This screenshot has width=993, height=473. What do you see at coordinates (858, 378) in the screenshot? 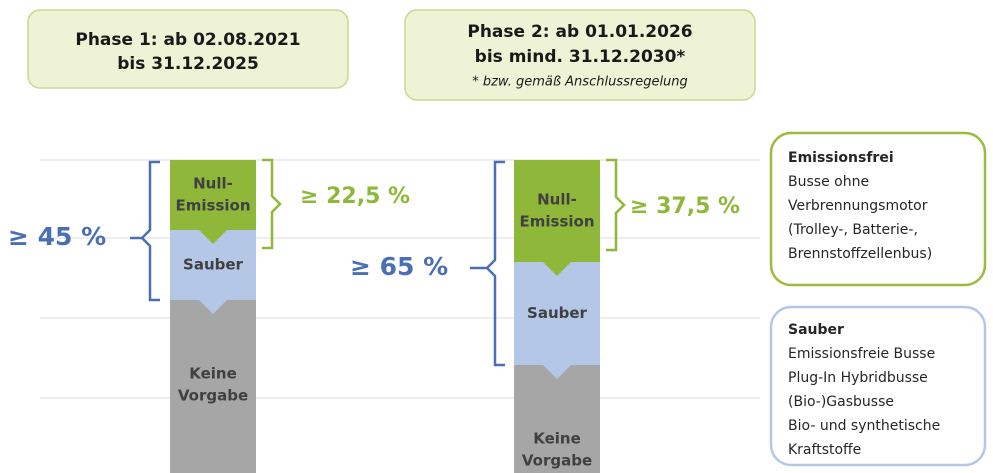
I see `legend-line: Plug-In Hybridbusse` at bounding box center [858, 378].